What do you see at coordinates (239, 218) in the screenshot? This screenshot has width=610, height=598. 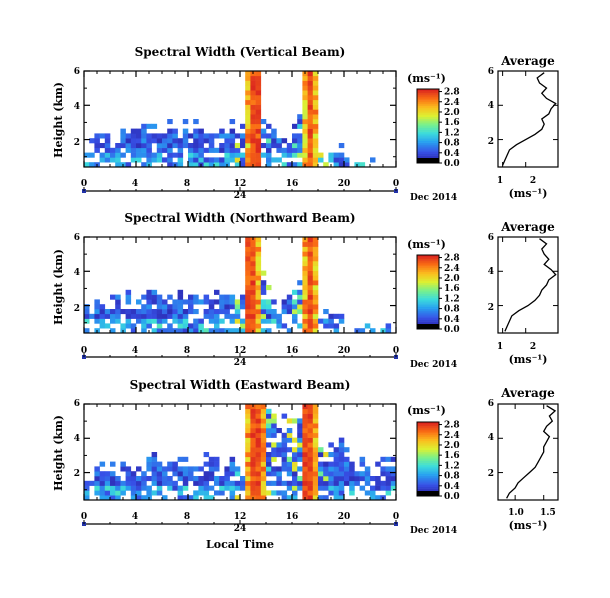 I see `panel-title: Spectral Width (Northward Beam)` at bounding box center [239, 218].